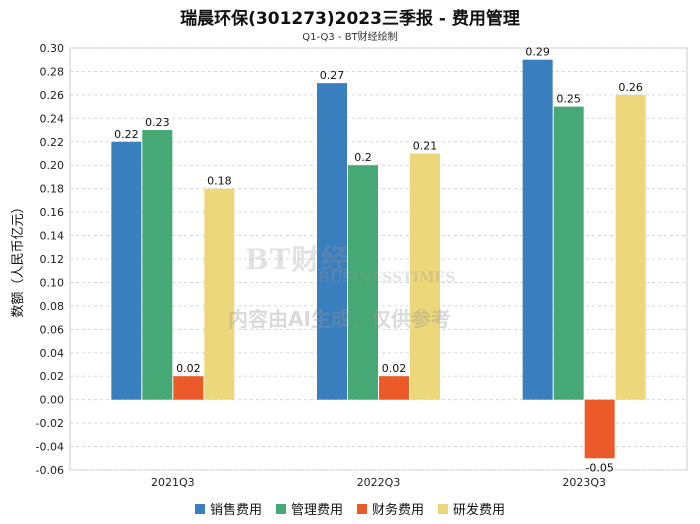  Describe the element at coordinates (52, 353) in the screenshot. I see `y-tick-label: 0.04` at that location.